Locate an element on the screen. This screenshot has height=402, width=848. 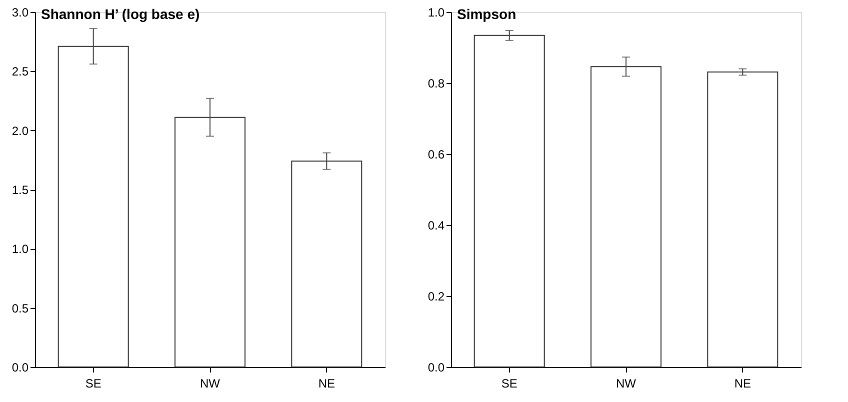
y-tick-label: 0.5 is located at coordinates (20, 308).